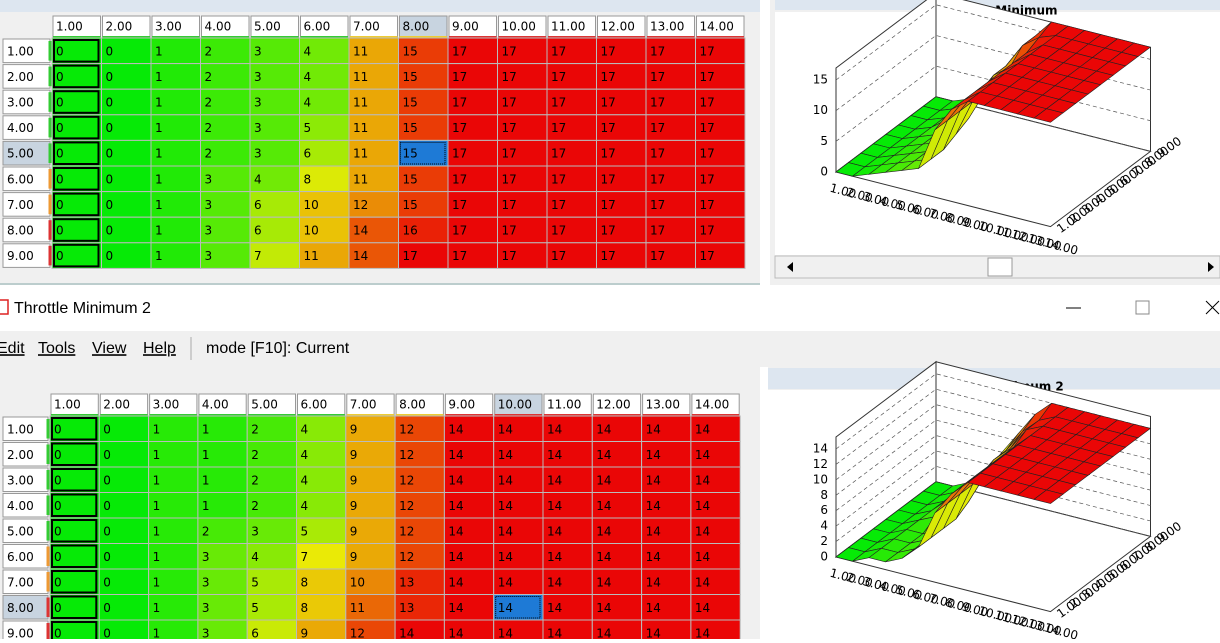  What do you see at coordinates (159, 348) in the screenshot?
I see `menu-item: Help` at bounding box center [159, 348].